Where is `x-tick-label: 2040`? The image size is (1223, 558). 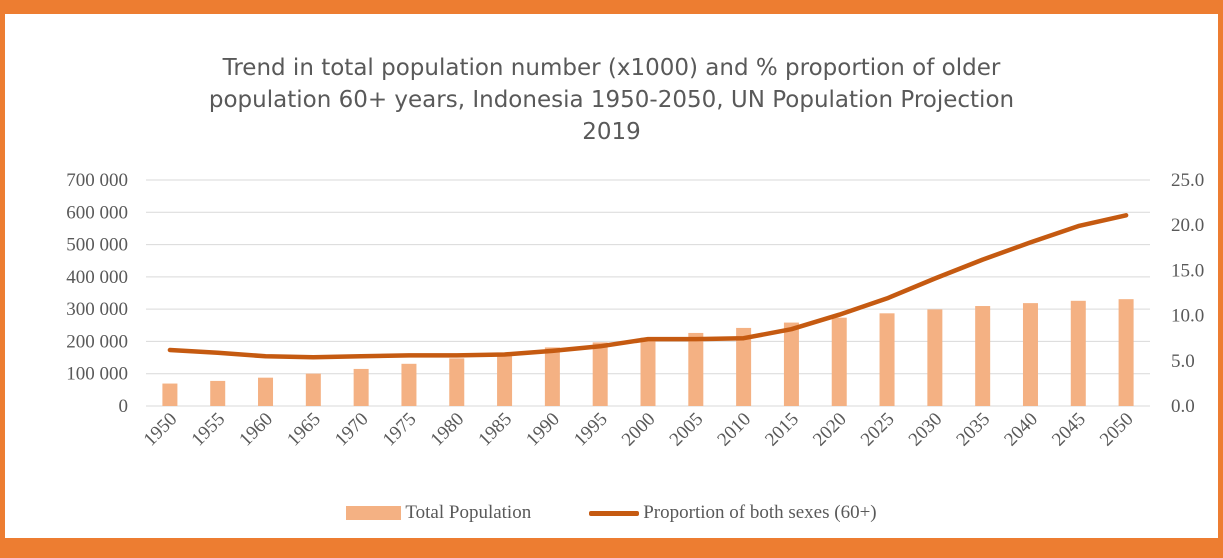 x-tick-label: 2040 is located at coordinates (1021, 430).